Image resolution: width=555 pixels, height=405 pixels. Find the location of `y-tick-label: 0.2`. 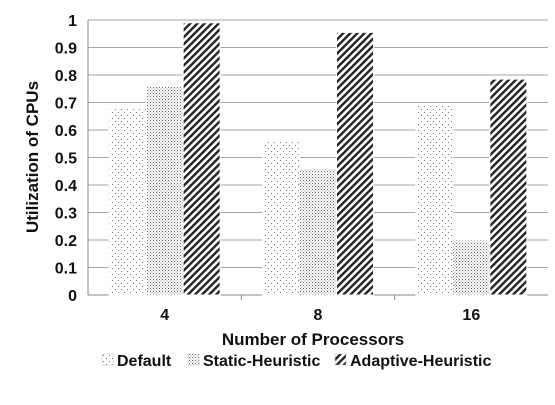

y-tick-label: 0.2 is located at coordinates (66, 241).